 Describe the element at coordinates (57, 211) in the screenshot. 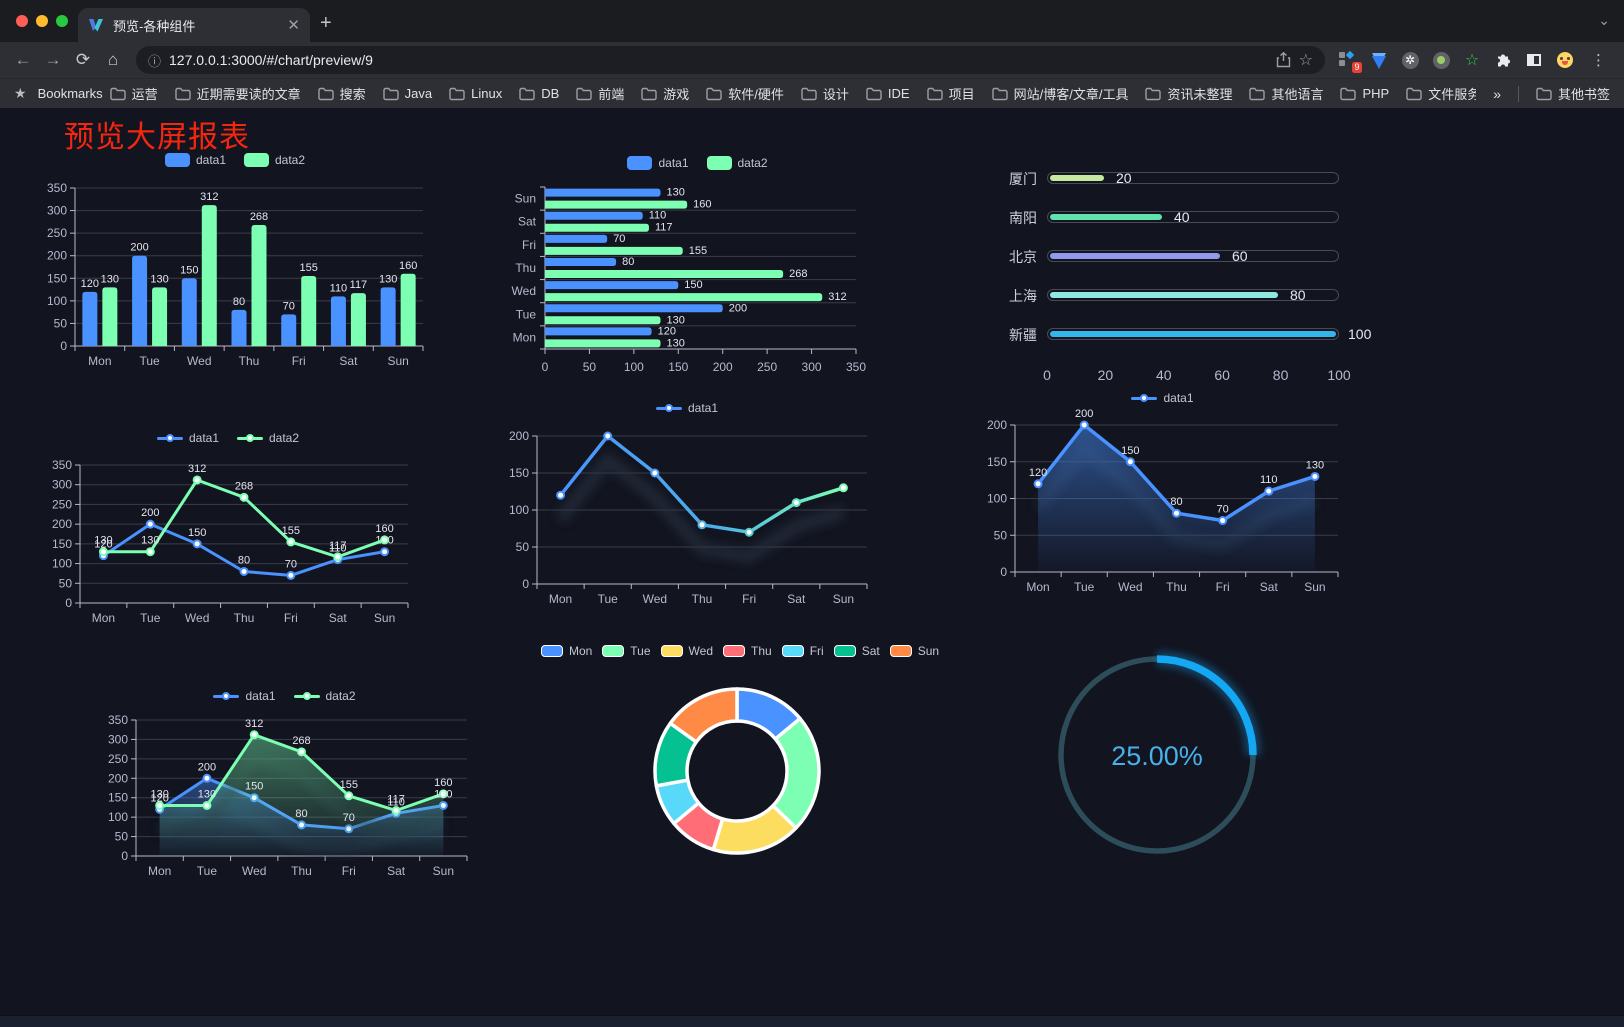

I see `svg-text: 300` at that location.